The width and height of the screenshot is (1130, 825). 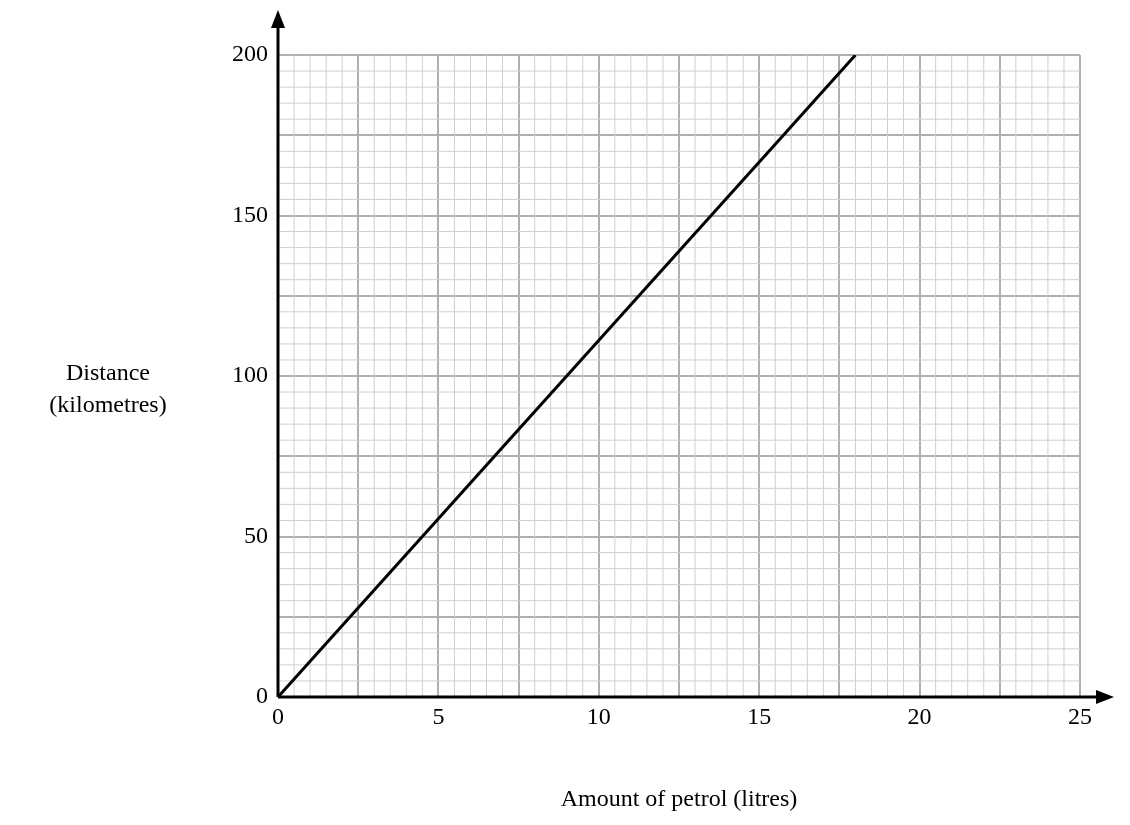 What do you see at coordinates (250, 213) in the screenshot?
I see `y-tick-label: 150` at bounding box center [250, 213].